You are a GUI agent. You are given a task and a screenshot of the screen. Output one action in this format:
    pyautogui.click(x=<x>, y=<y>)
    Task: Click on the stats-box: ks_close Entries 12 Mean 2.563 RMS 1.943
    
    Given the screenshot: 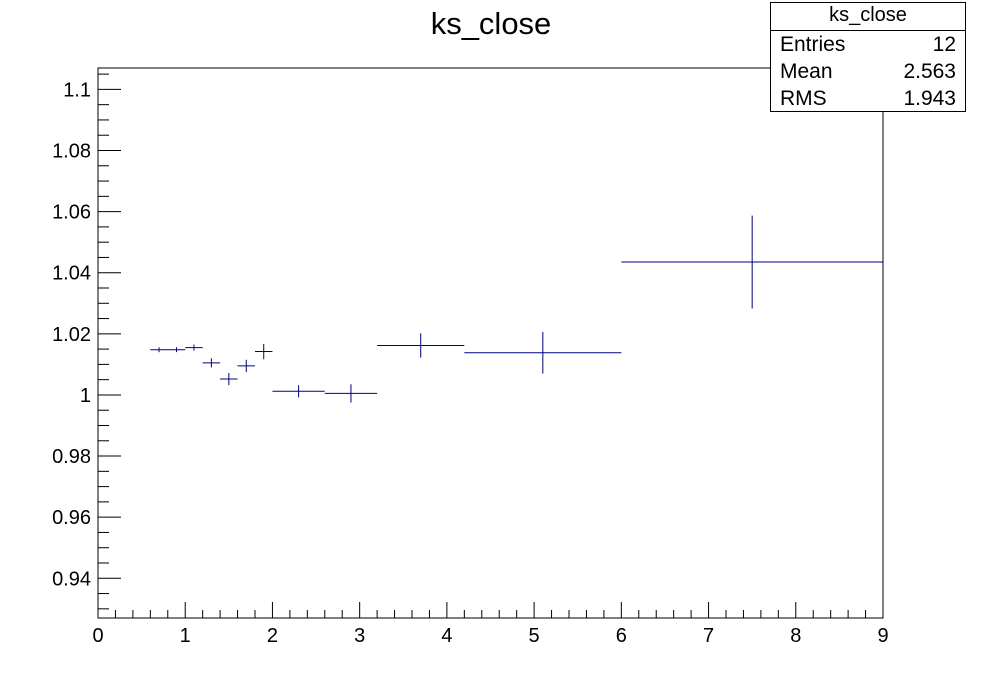 What is the action you would take?
    pyautogui.click(x=868, y=57)
    